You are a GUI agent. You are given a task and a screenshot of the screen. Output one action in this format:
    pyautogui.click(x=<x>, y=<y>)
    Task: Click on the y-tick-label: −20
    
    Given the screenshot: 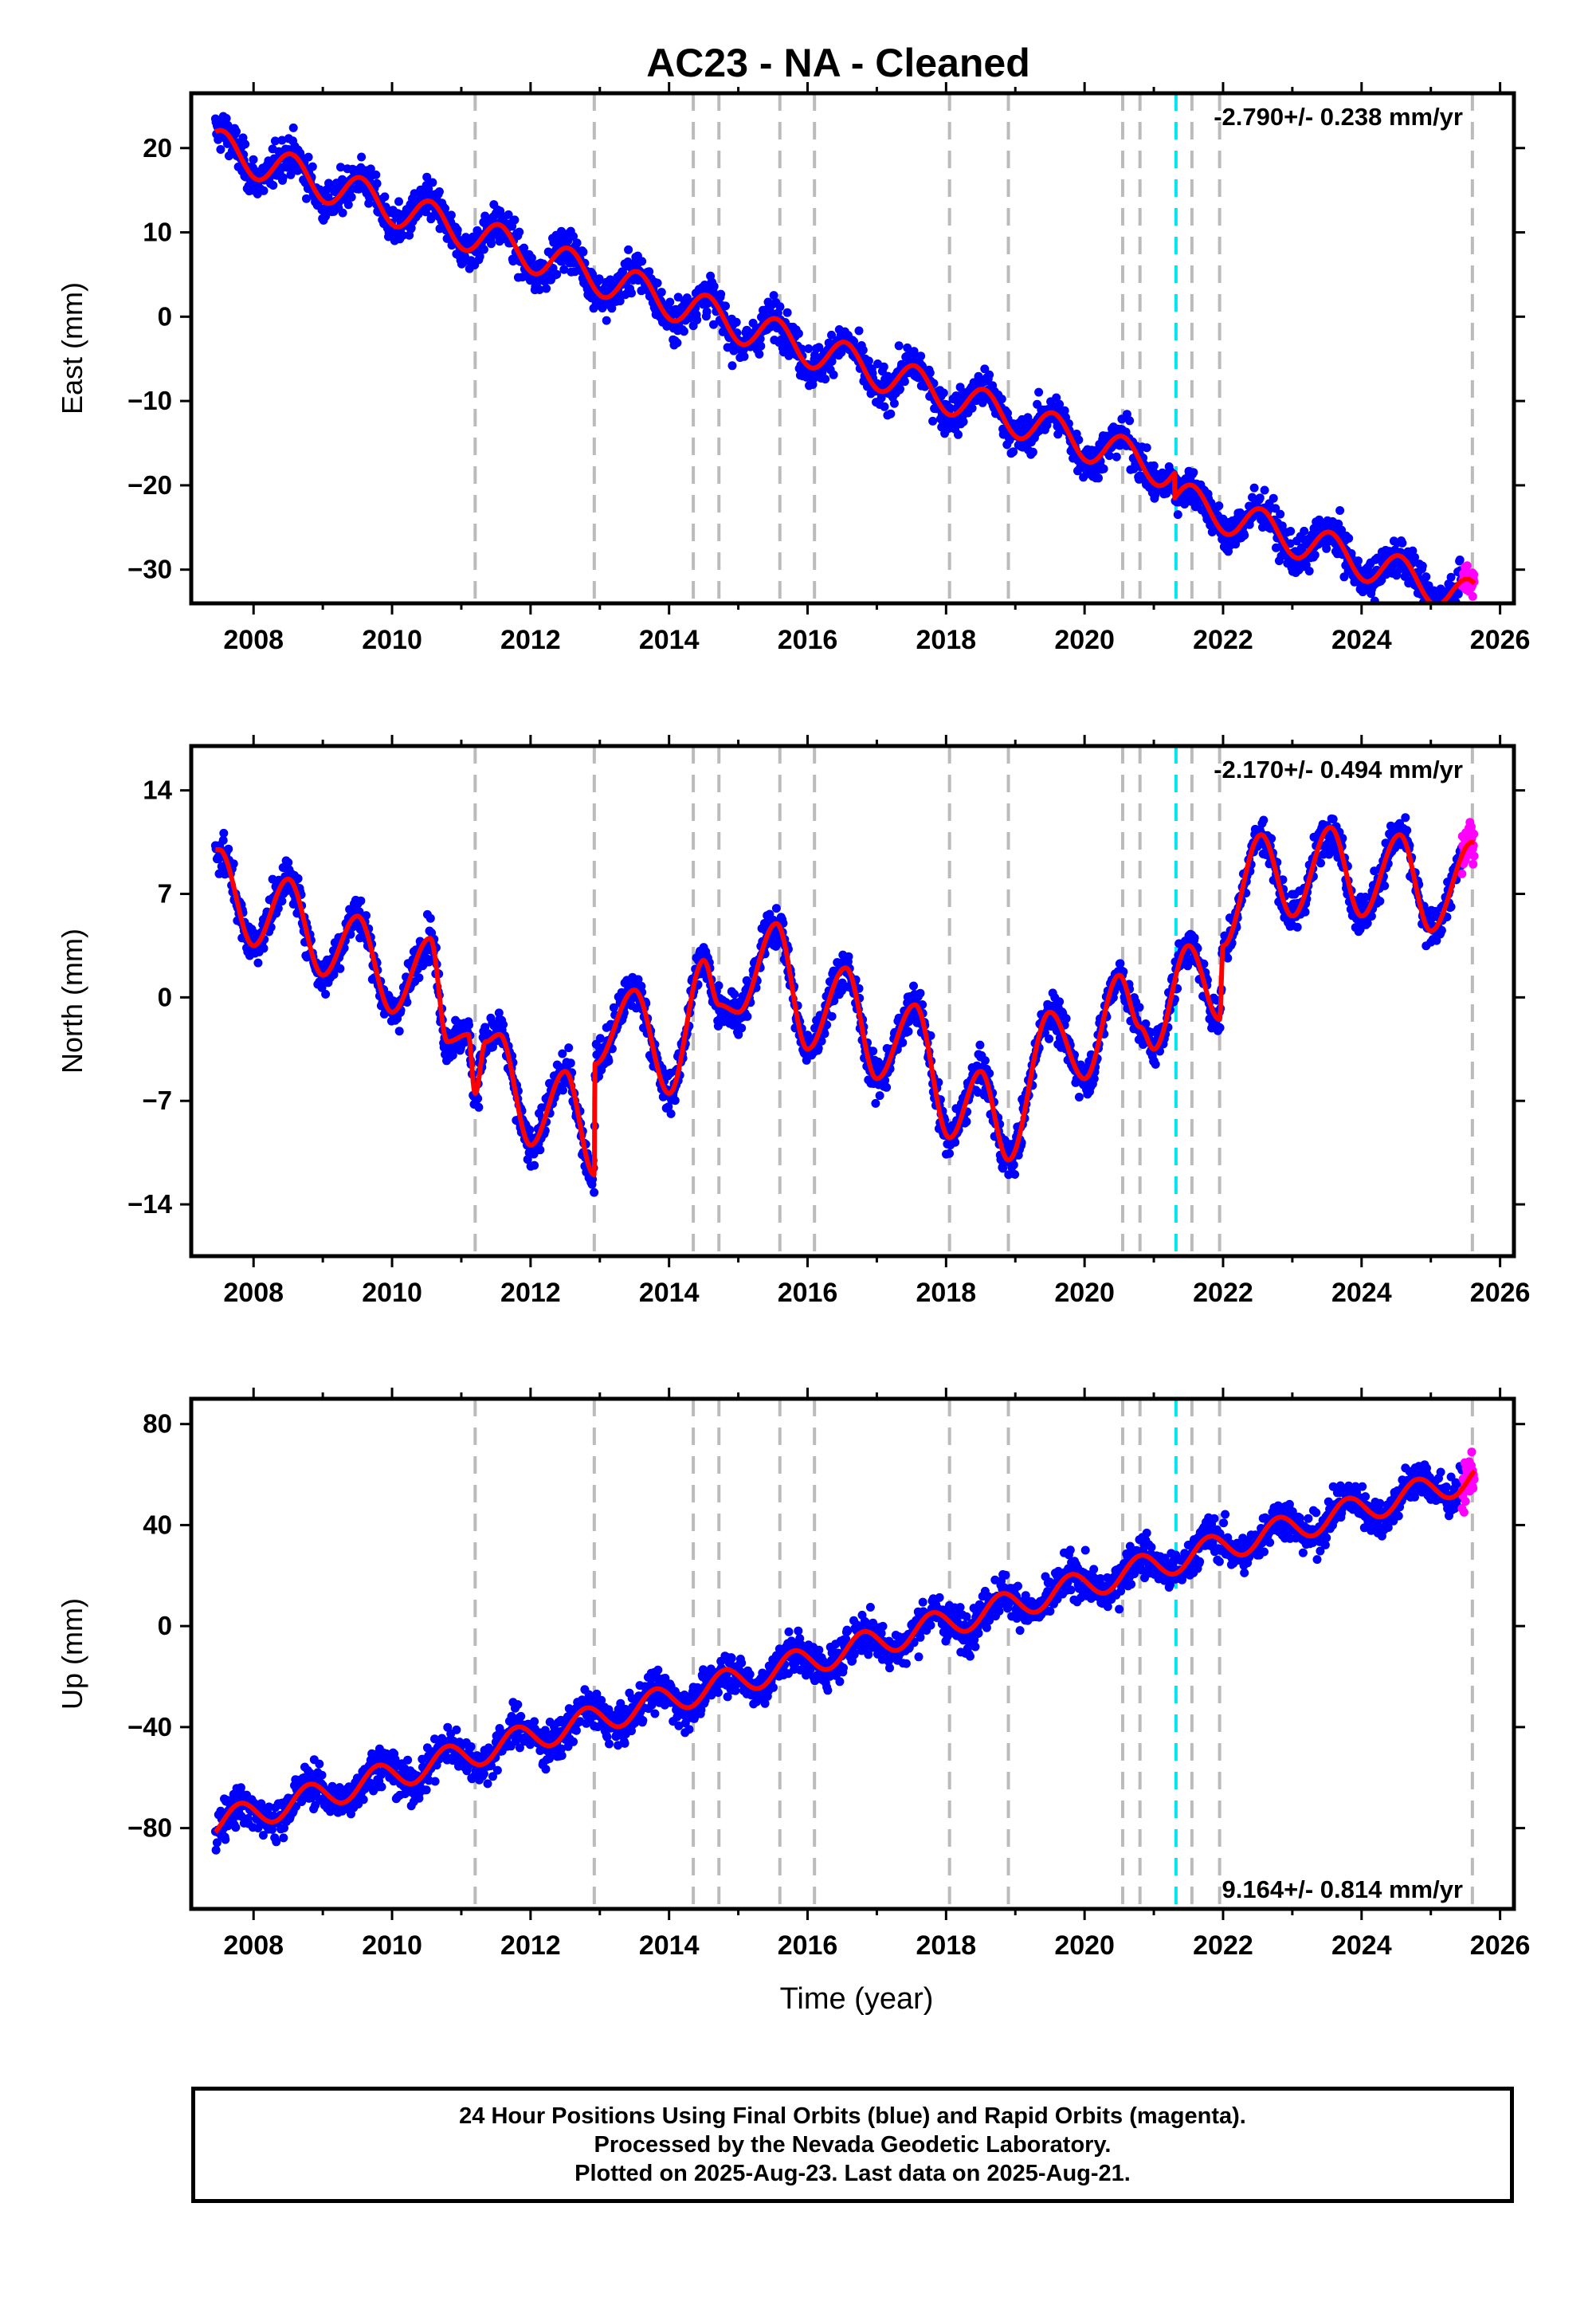 What is the action you would take?
    pyautogui.click(x=150, y=485)
    